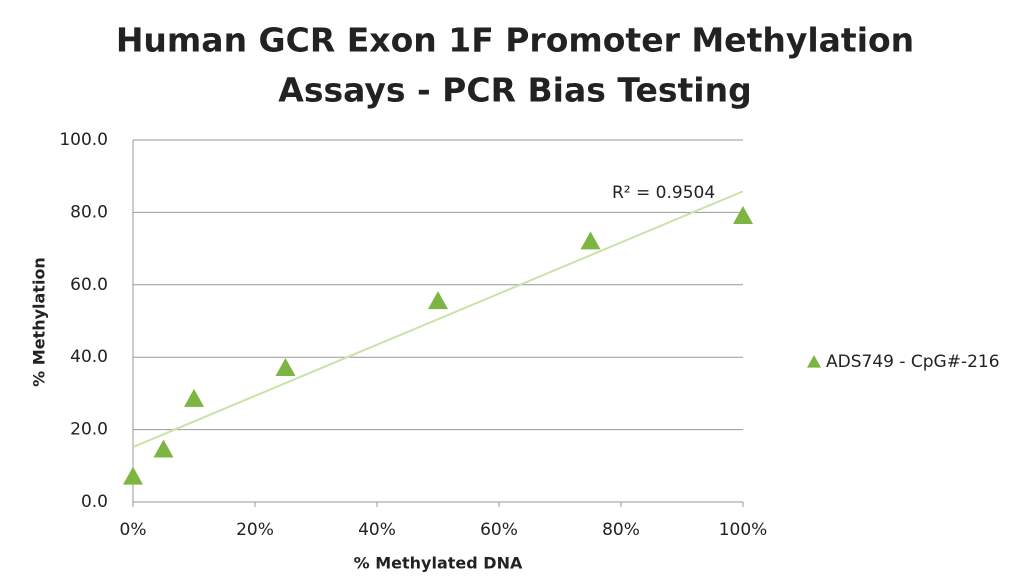 This screenshot has width=1032, height=588. I want to click on y-tick-label: 20.0, so click(89, 430).